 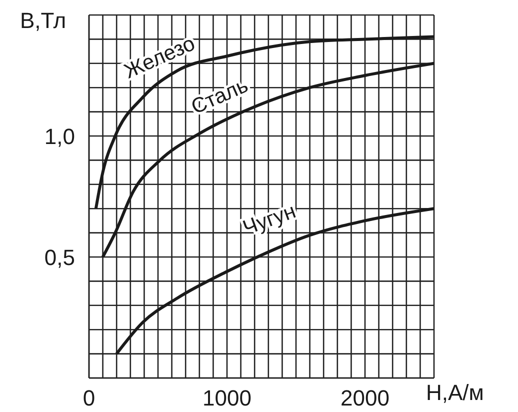 What do you see at coordinates (365, 398) in the screenshot?
I see `x-tick-label: 2000` at bounding box center [365, 398].